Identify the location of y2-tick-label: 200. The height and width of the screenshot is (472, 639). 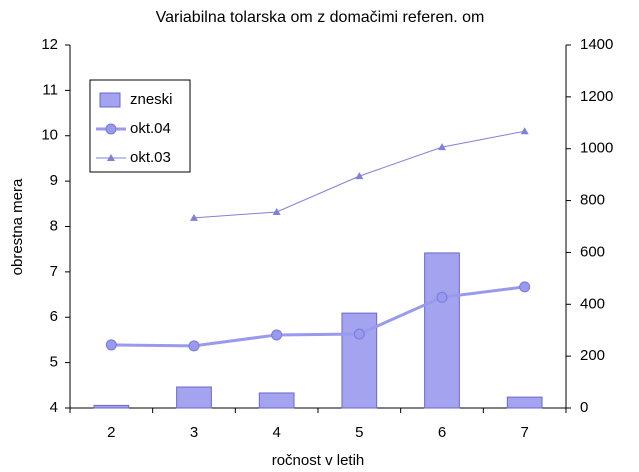
(592, 355).